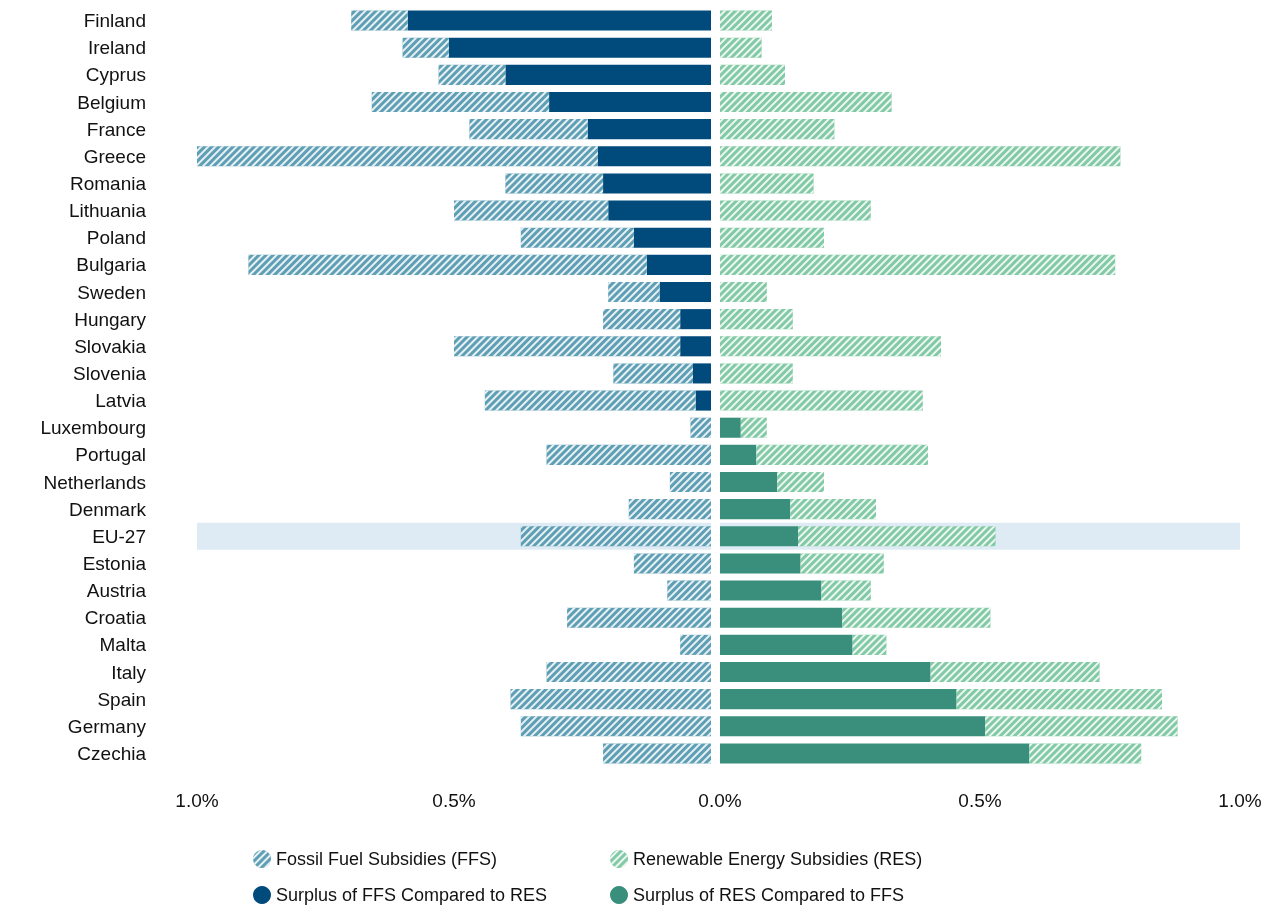 Image resolution: width=1279 pixels, height=912 pixels. I want to click on y-tick-label: Poland, so click(116, 238).